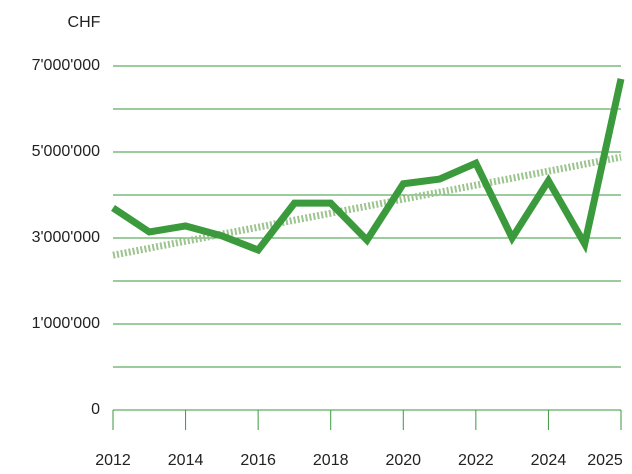 The image size is (632, 474). I want to click on x-tick-label: 2020, so click(403, 460).